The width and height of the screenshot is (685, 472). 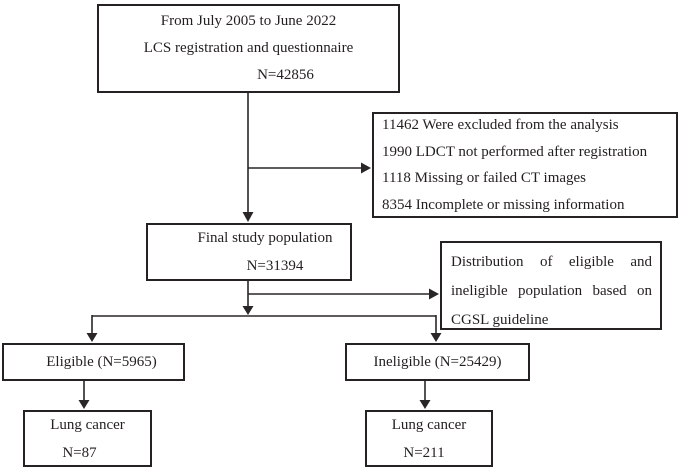 I want to click on box-ineligible: Ineligible (N=25429), so click(x=437, y=362).